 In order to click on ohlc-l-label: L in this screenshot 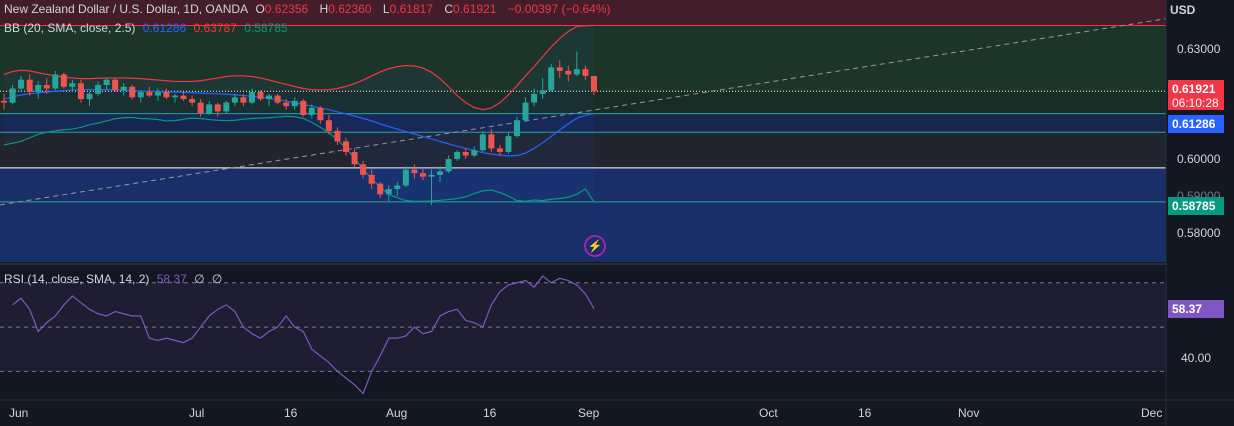, I will do `click(386, 9)`.